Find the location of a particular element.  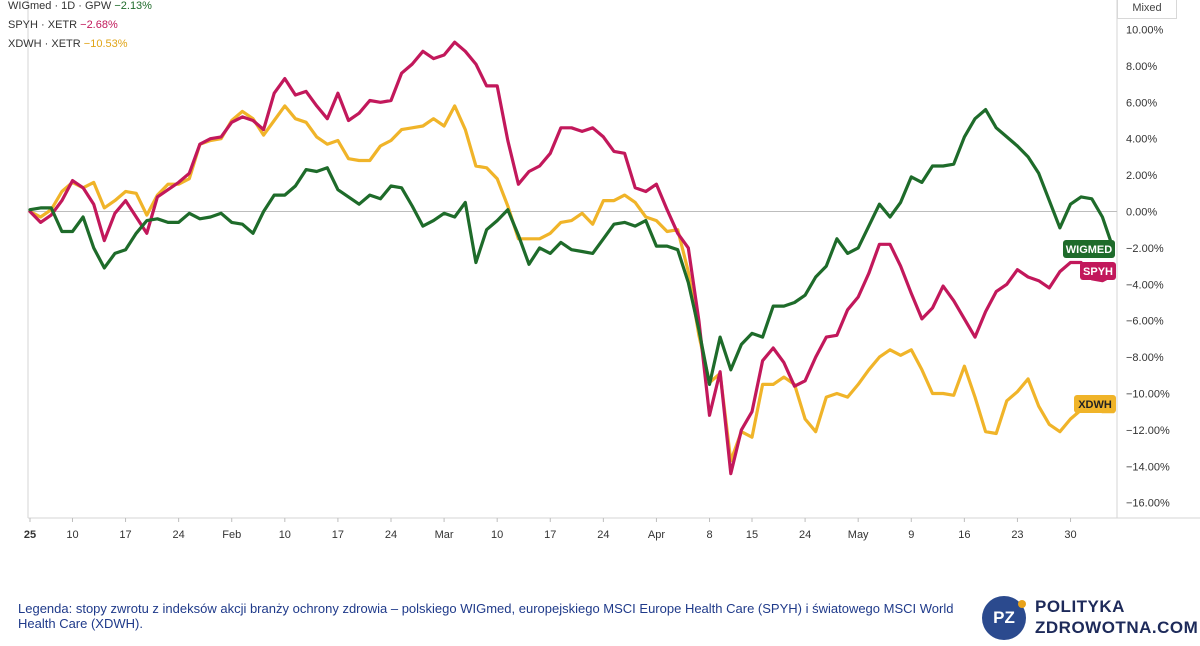

y-tick-label: −14.00% is located at coordinates (1148, 467).